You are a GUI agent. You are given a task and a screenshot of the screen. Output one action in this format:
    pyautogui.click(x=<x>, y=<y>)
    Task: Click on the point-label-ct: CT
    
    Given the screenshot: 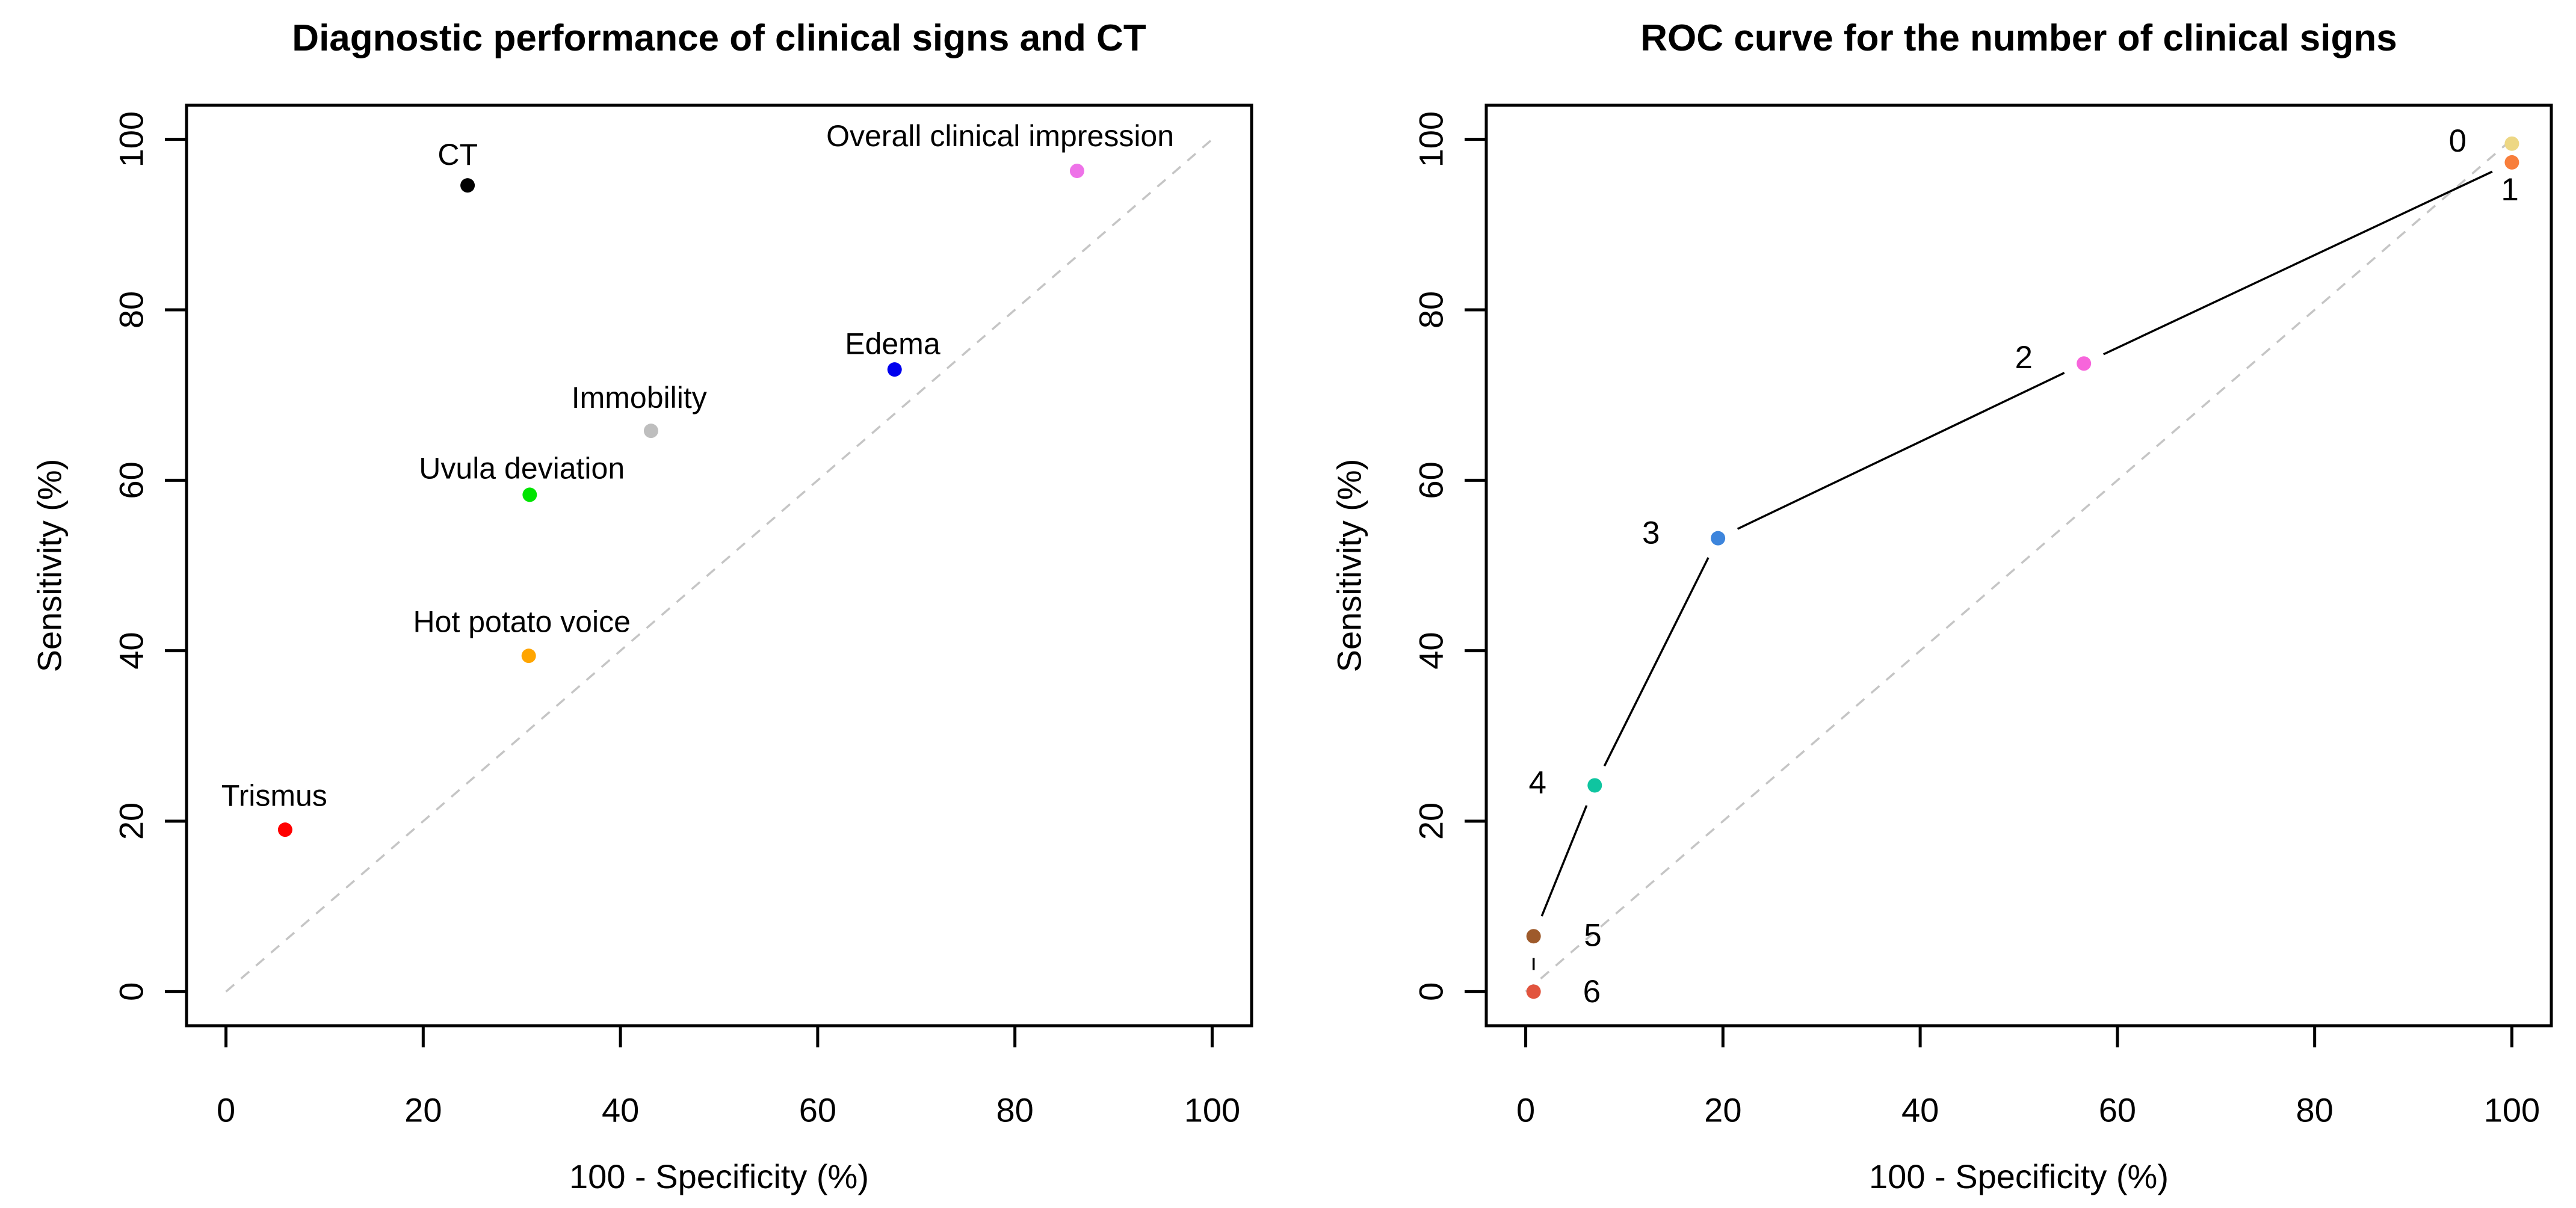 What is the action you would take?
    pyautogui.click(x=457, y=154)
    